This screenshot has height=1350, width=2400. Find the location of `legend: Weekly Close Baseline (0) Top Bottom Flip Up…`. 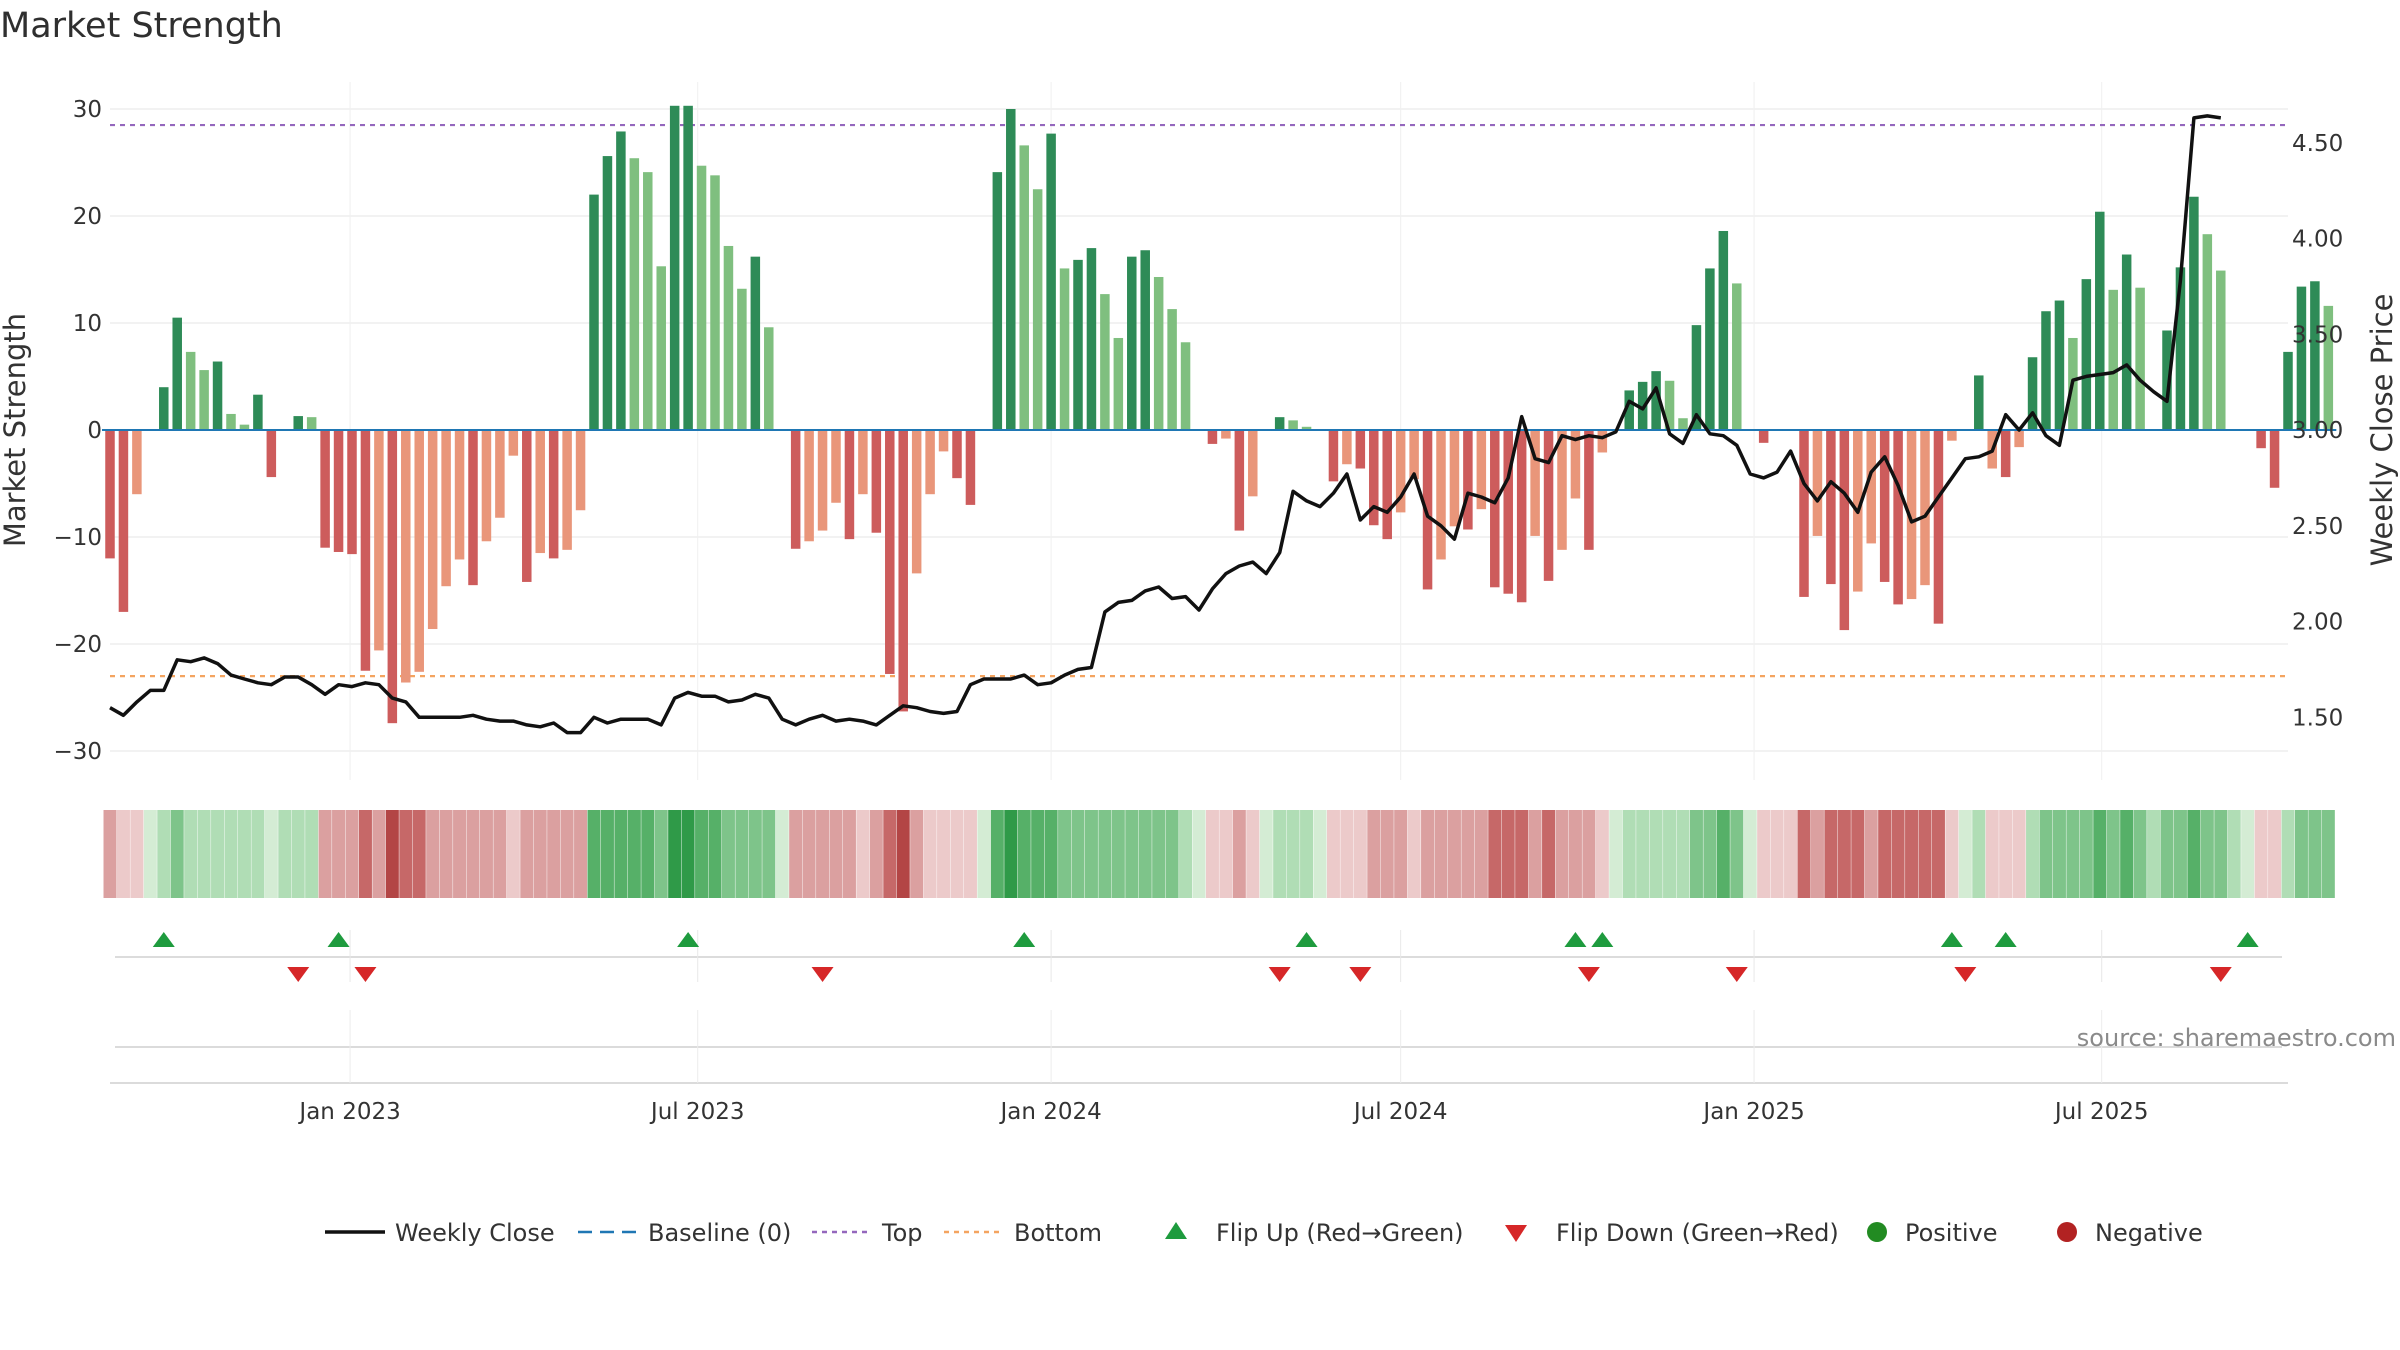

legend: Weekly Close Baseline (0) Top Bottom Flip Up… is located at coordinates (1264, 1233).